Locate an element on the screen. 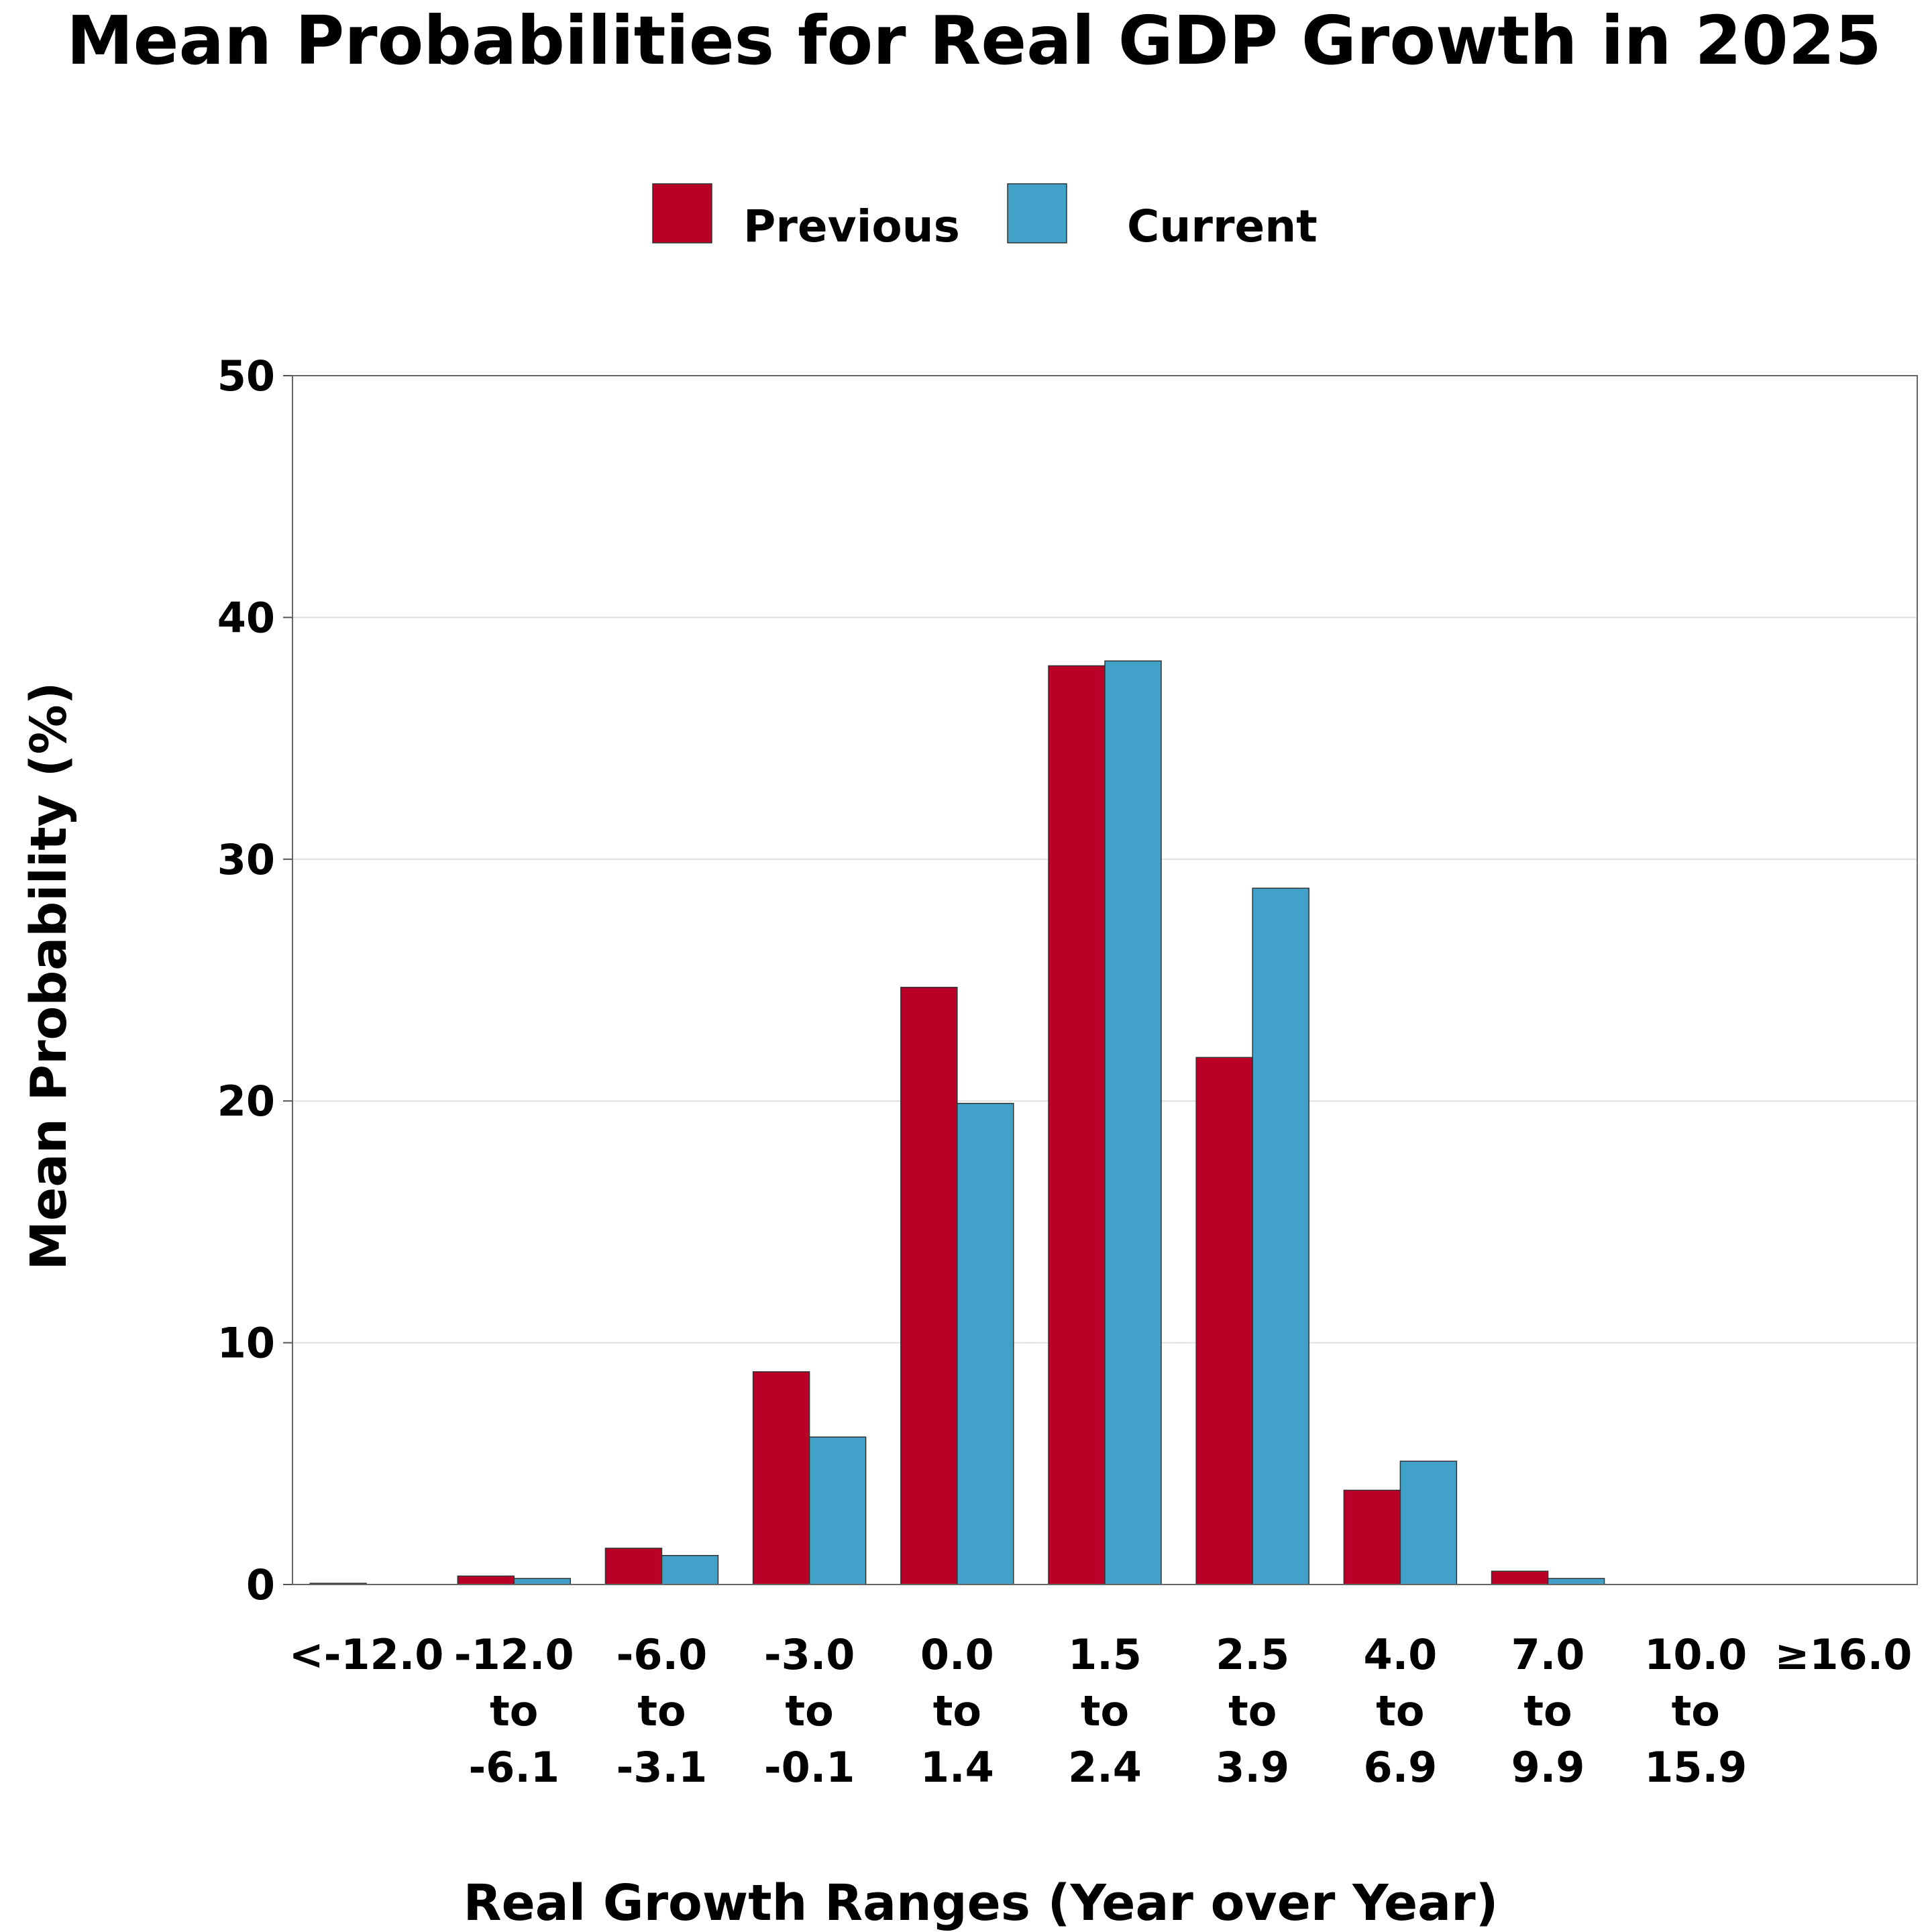  x-tick-label: 10.0 to 15.9 is located at coordinates (1695, 1711).